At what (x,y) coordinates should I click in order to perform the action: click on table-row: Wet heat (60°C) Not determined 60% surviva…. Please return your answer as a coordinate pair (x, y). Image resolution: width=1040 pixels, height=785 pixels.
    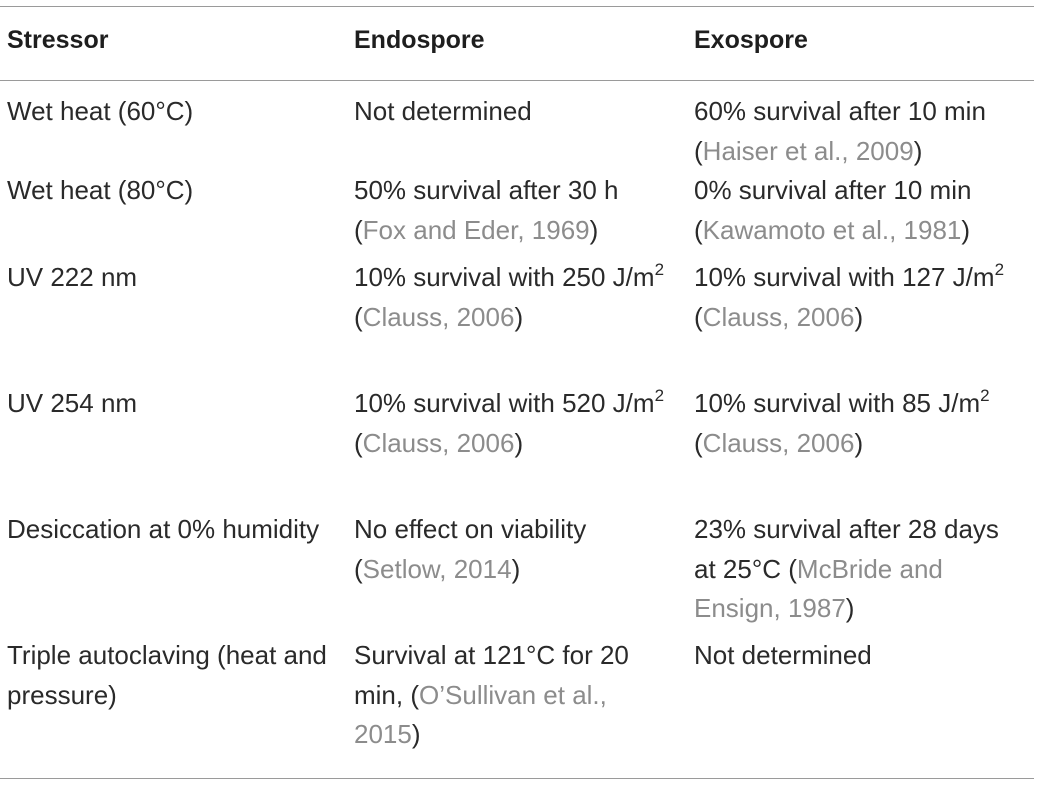
    Looking at the image, I should click on (517, 125).